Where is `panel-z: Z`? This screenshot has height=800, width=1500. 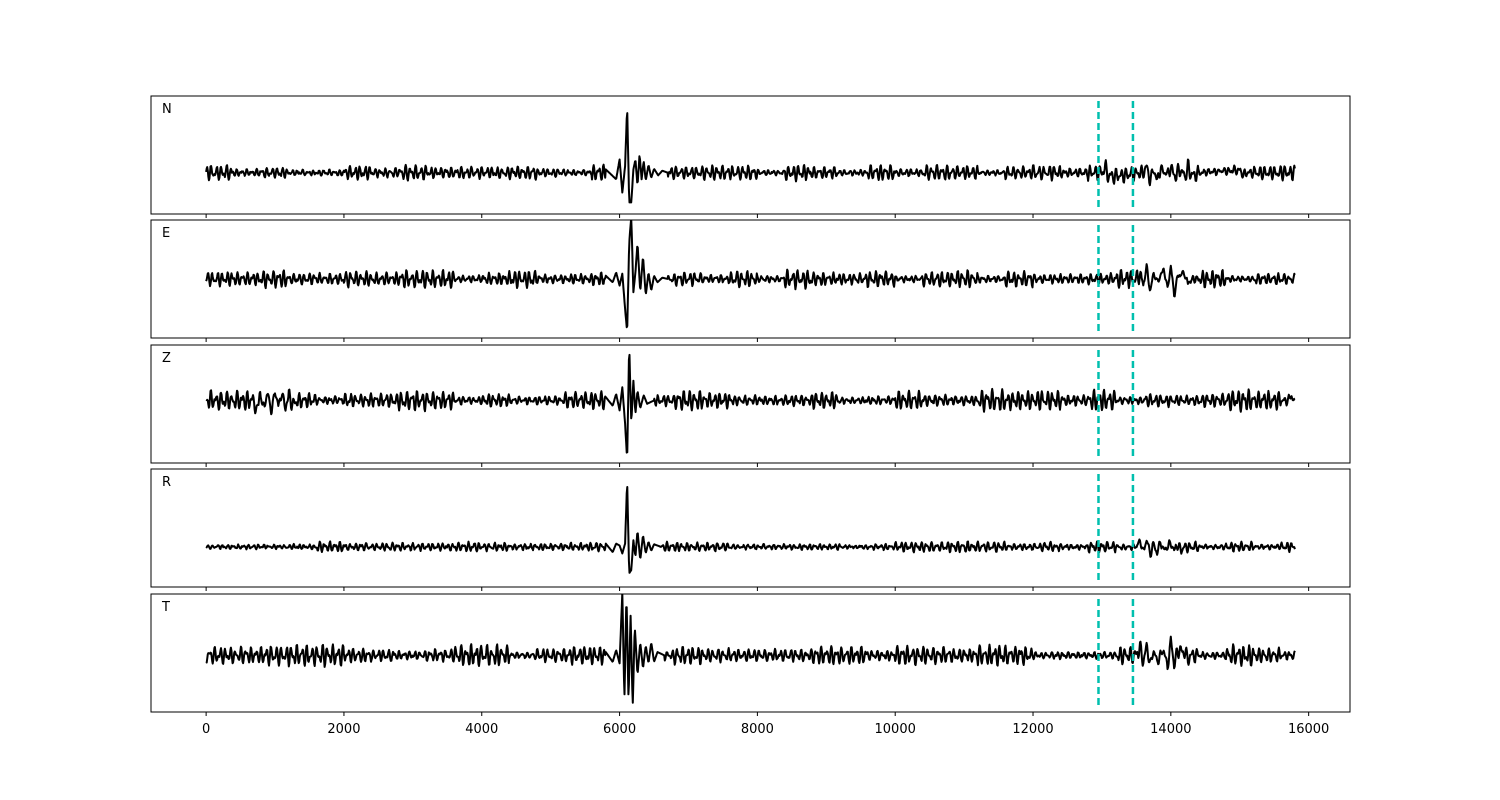 panel-z: Z is located at coordinates (750, 405).